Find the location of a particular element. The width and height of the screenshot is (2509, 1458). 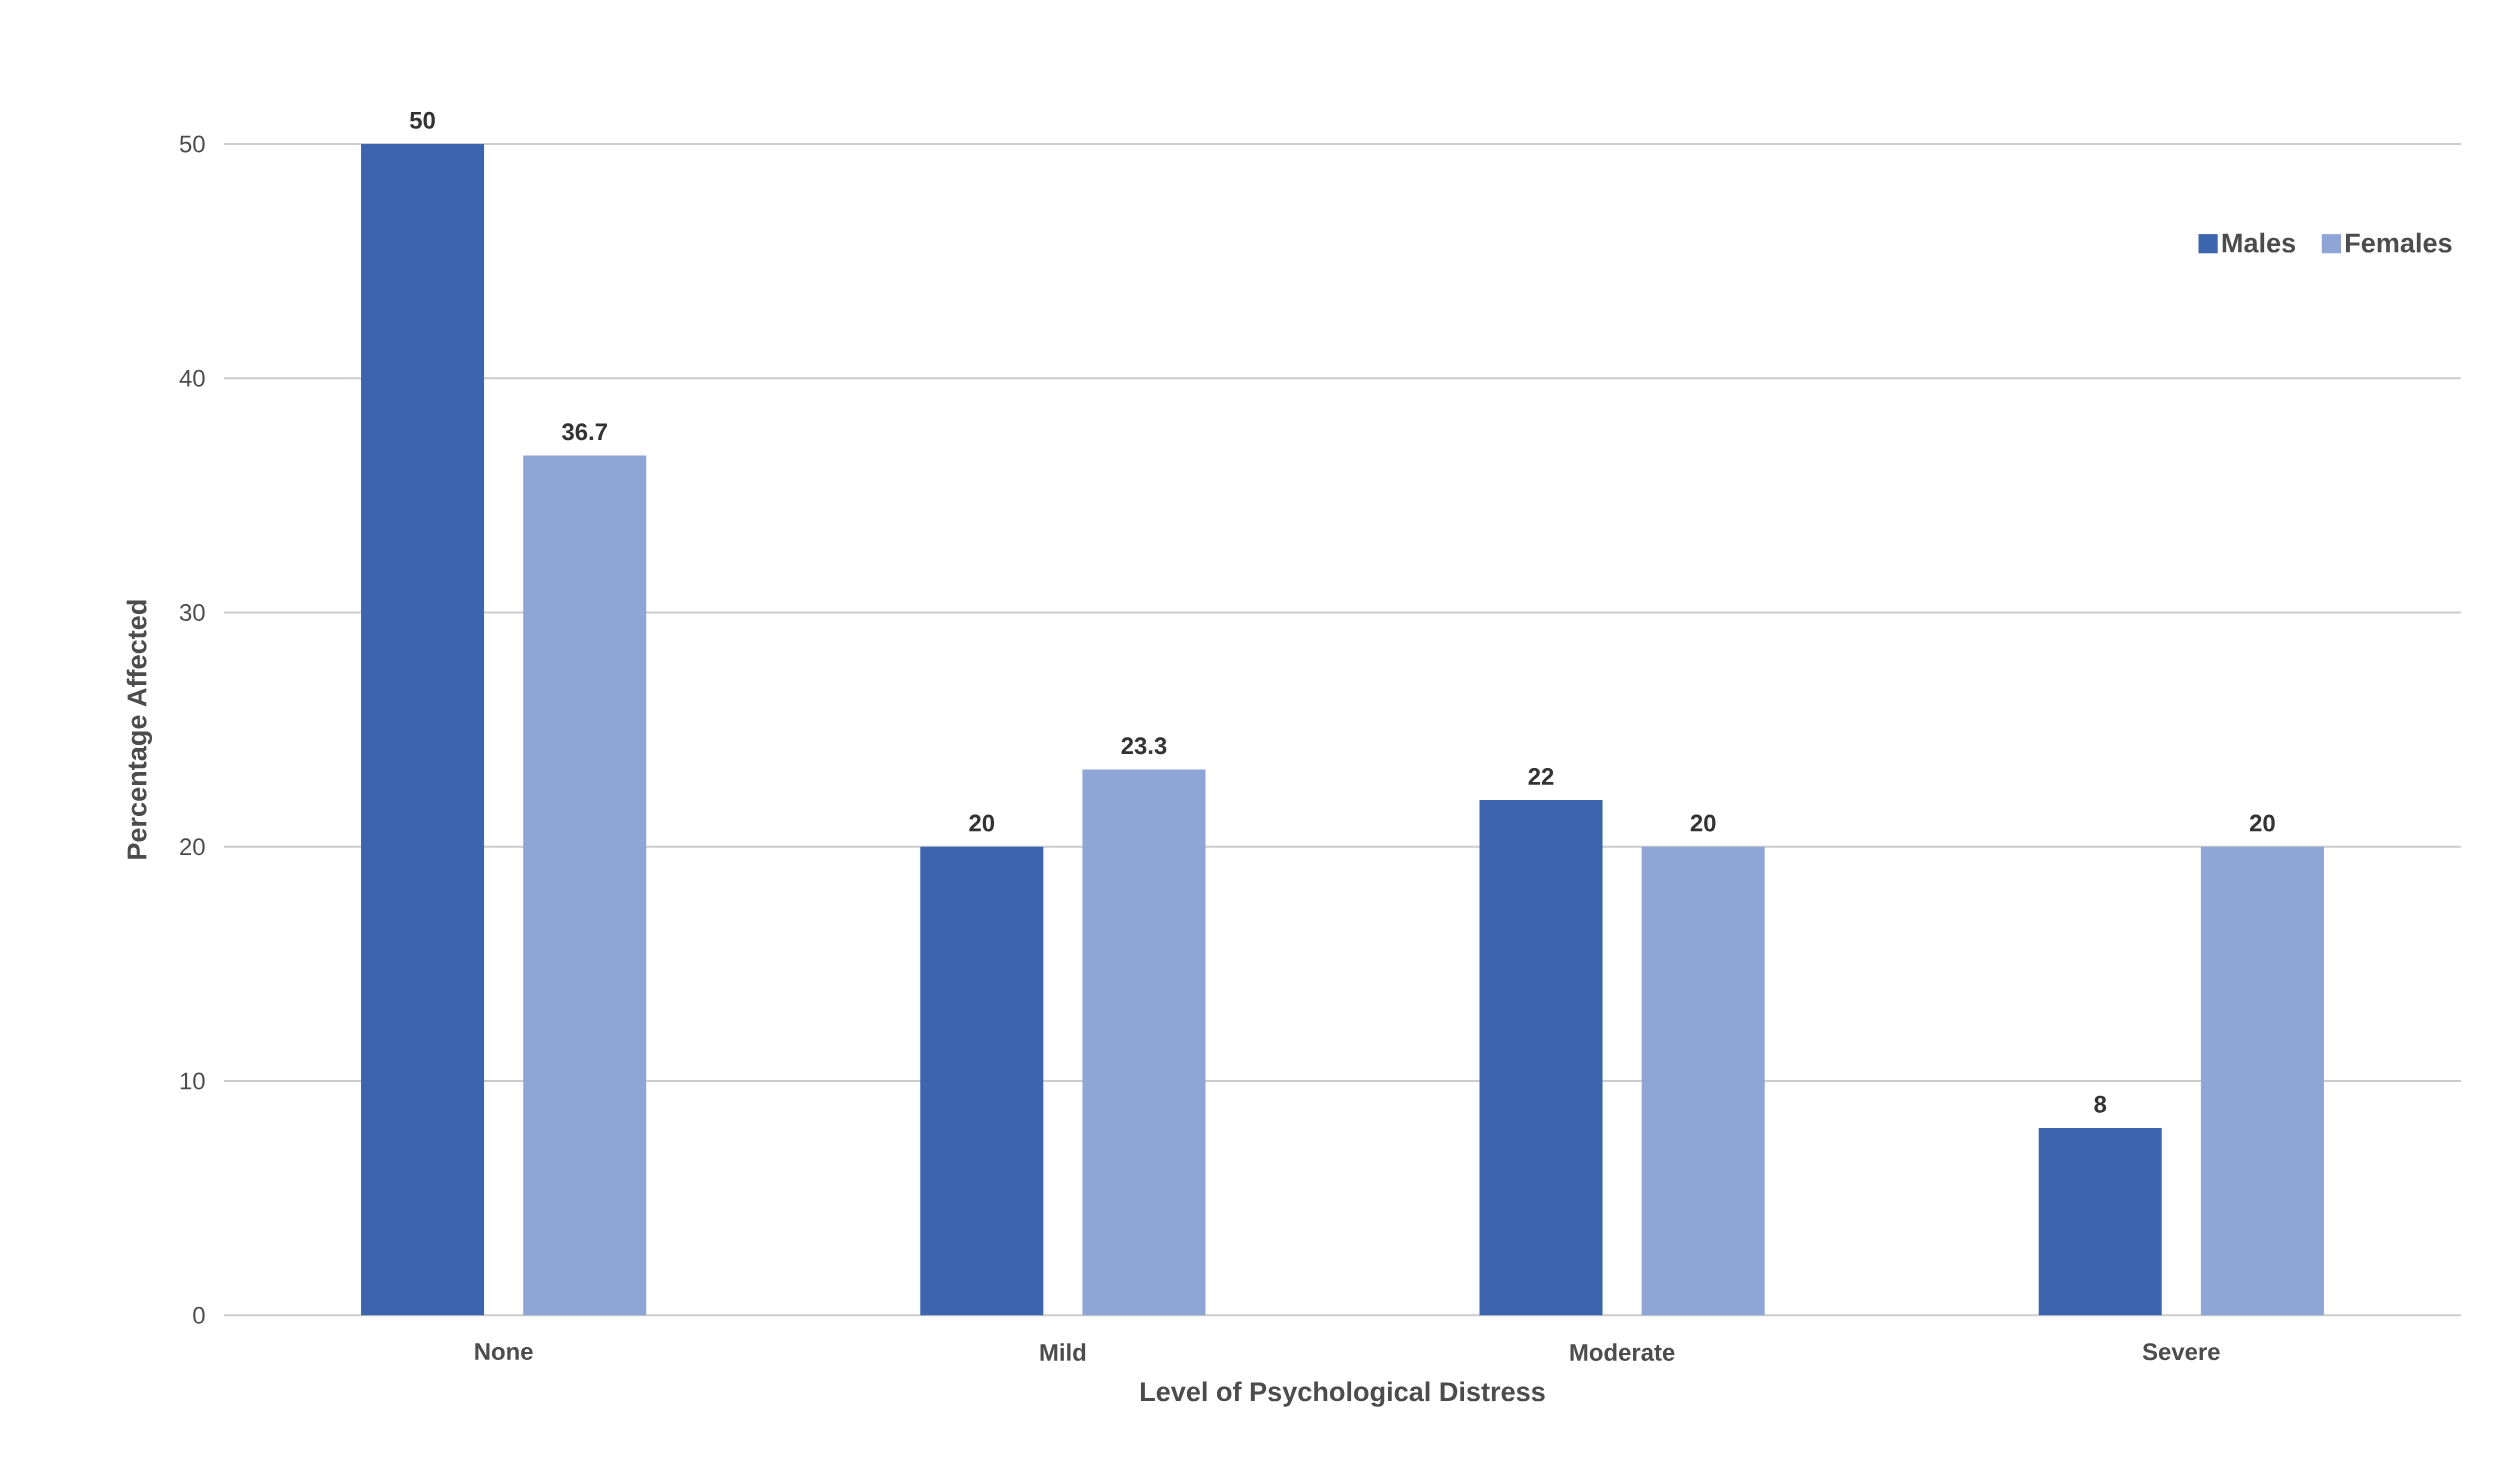

data-label: 8 is located at coordinates (2100, 1104).